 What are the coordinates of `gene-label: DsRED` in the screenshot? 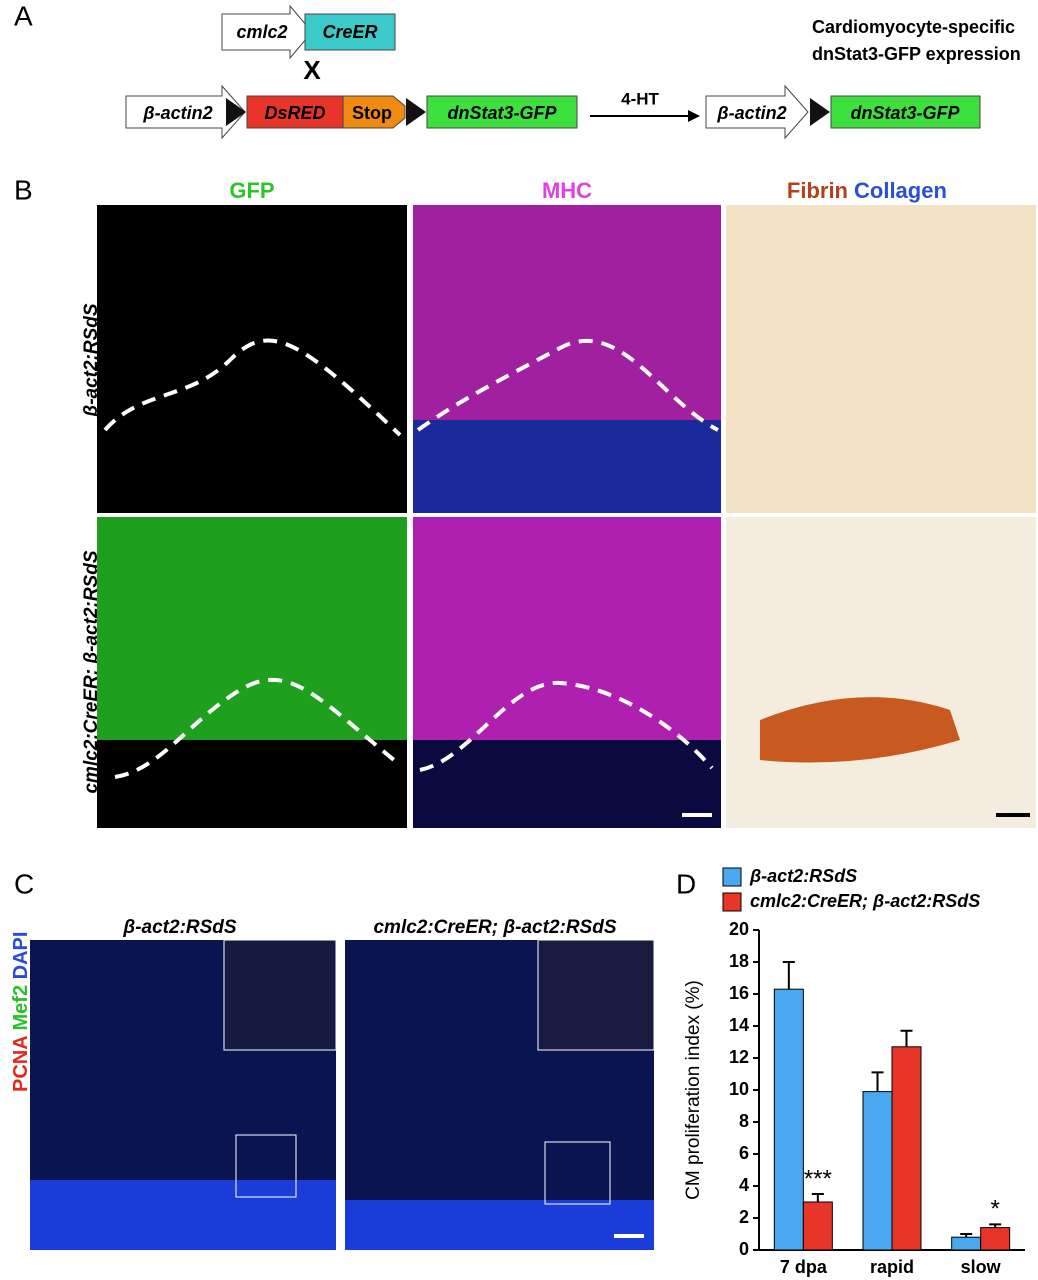 It's located at (294, 113).